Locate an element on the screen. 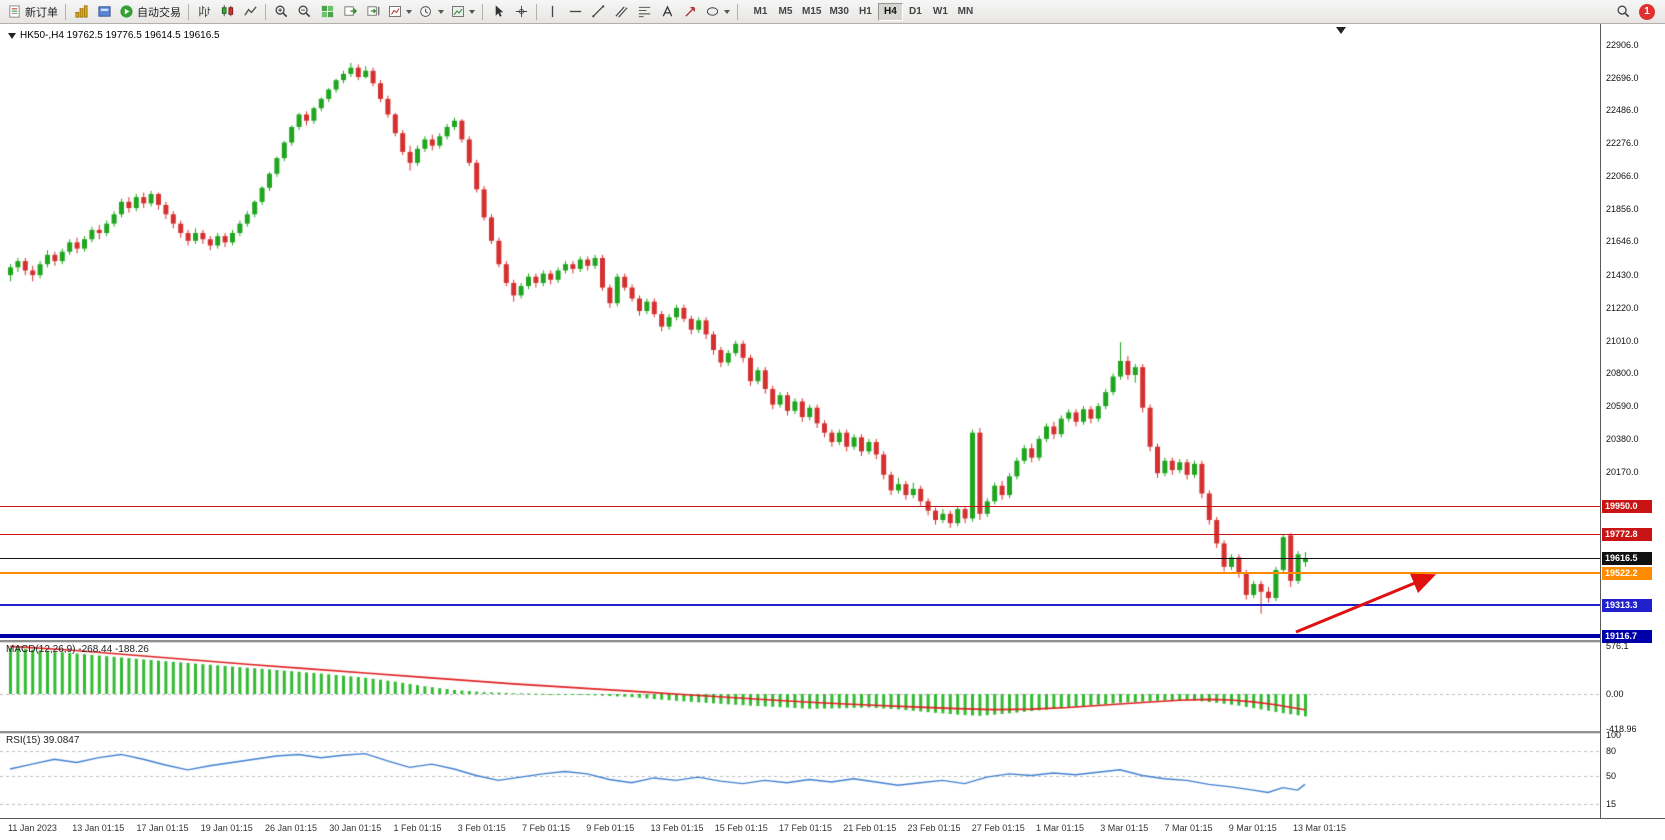 This screenshot has height=840, width=1665. chart-shift-button is located at coordinates (373, 12).